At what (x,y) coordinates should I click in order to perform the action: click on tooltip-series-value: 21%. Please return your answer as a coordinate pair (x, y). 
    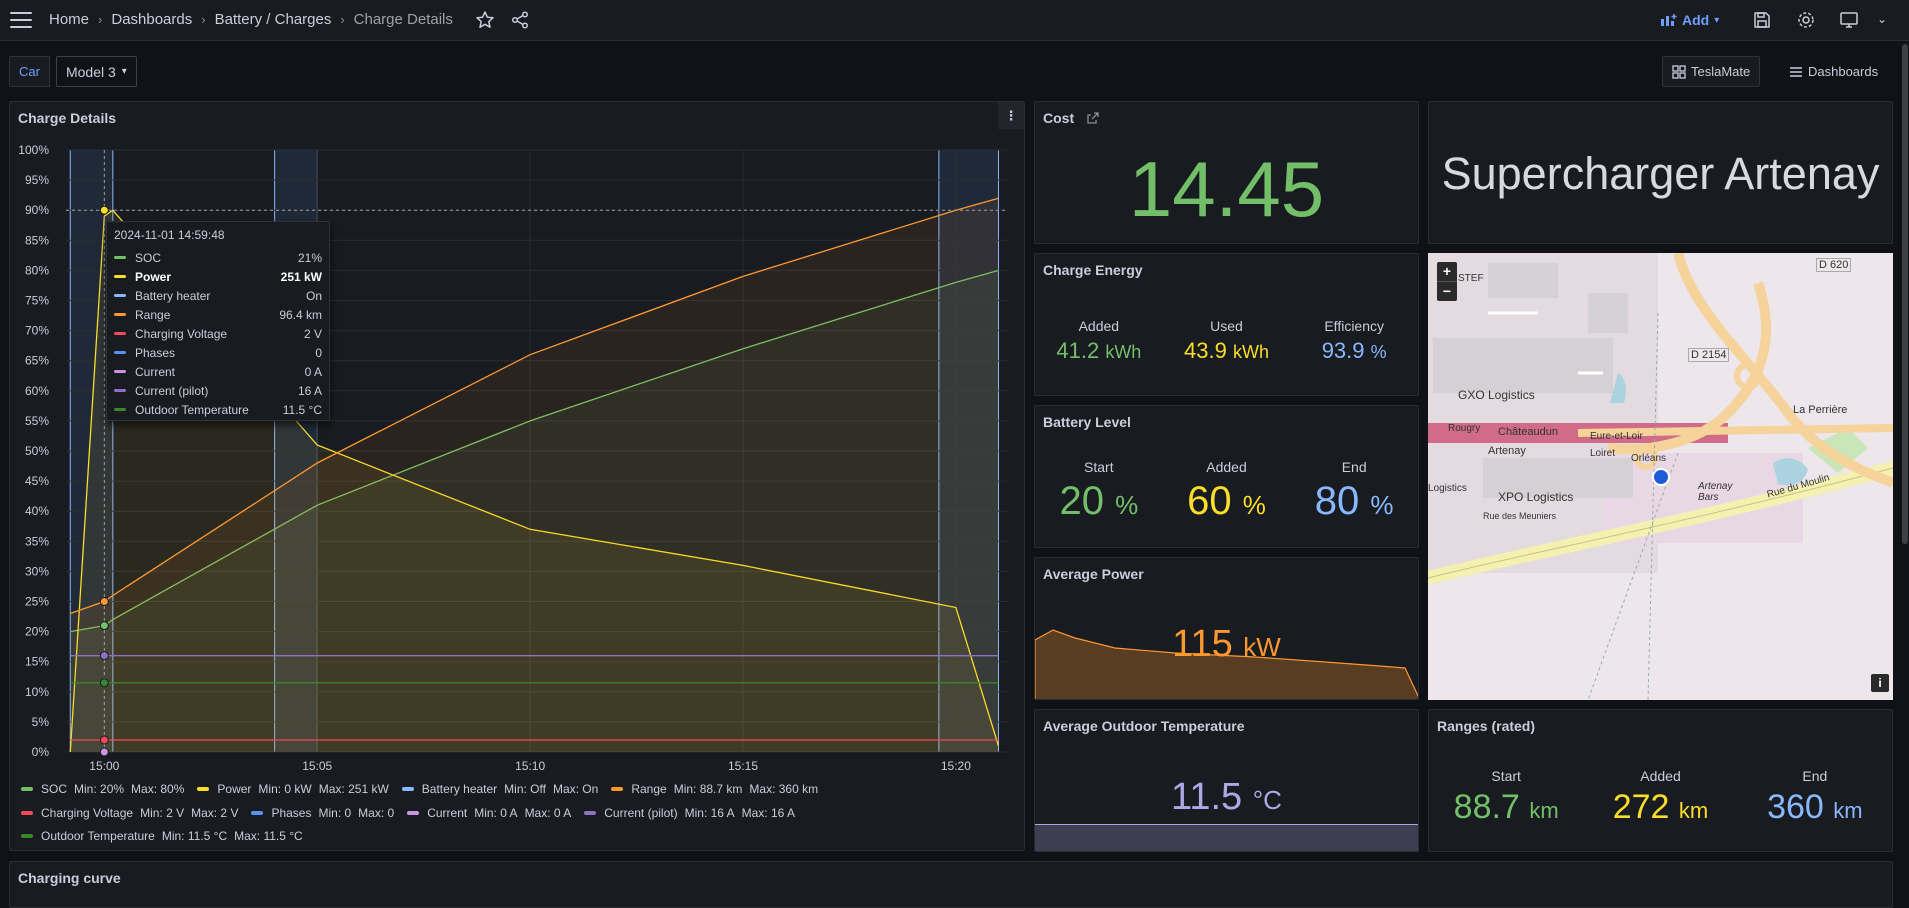
    Looking at the image, I should click on (309, 257).